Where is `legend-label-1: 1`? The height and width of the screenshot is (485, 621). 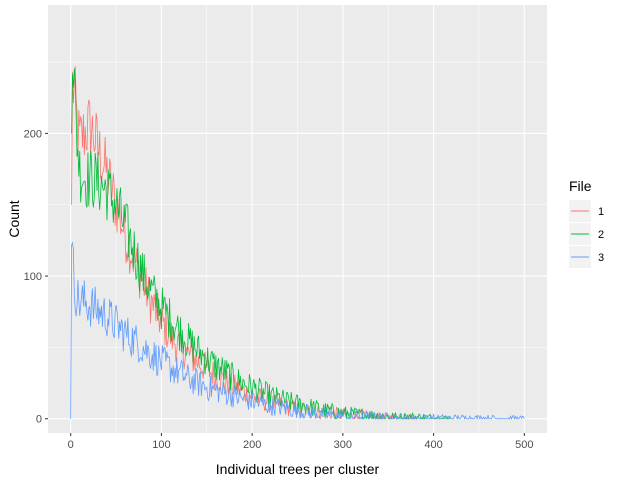
legend-label-1: 1 is located at coordinates (601, 212).